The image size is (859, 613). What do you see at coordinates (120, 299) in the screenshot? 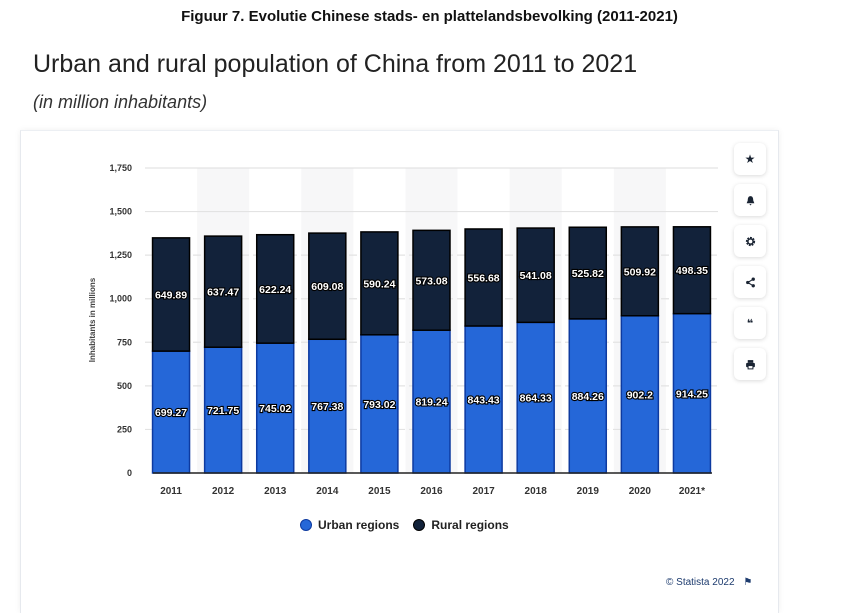
I see `y-tick-label: 1,000` at bounding box center [120, 299].